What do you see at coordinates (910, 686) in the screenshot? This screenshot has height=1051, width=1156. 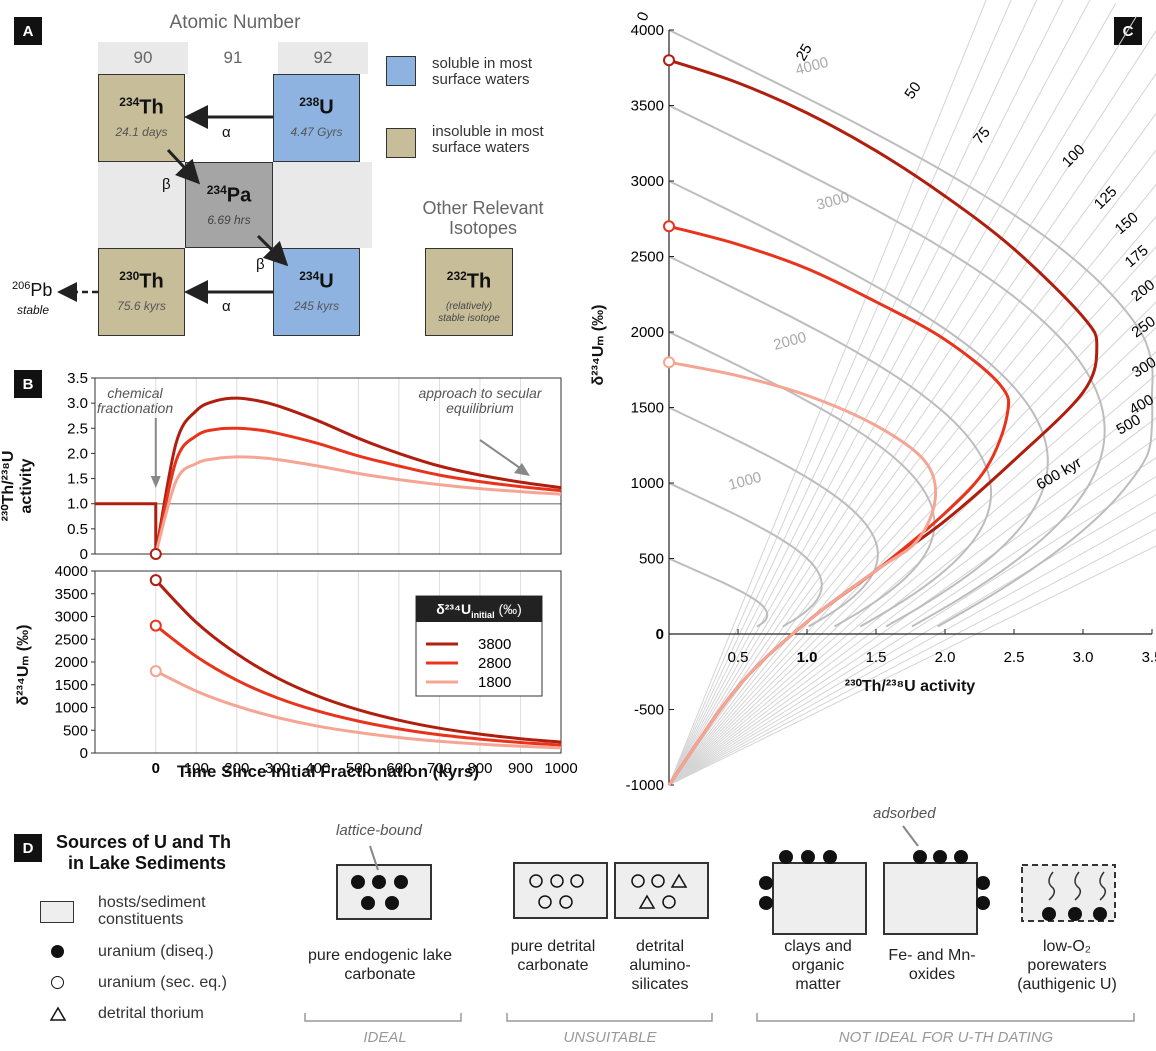 I see `panel-c-xlabel: ²³⁰Th/²³⁸U activity` at bounding box center [910, 686].